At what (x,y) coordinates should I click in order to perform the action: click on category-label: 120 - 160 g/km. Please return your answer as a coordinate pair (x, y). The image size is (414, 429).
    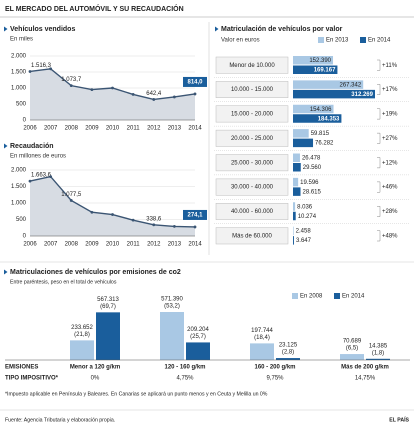
    Looking at the image, I should click on (184, 368).